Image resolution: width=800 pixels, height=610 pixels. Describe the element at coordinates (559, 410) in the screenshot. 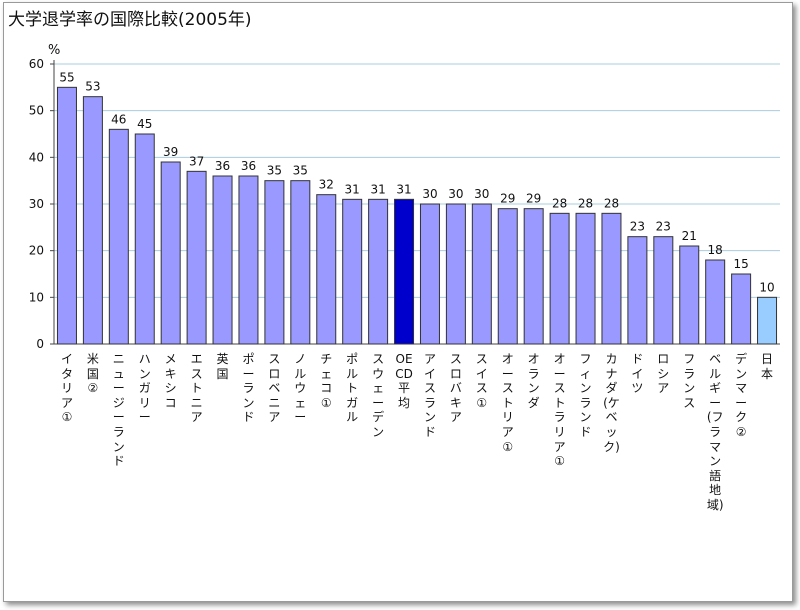

I see `x-tick-label: オーストラリア①` at that location.